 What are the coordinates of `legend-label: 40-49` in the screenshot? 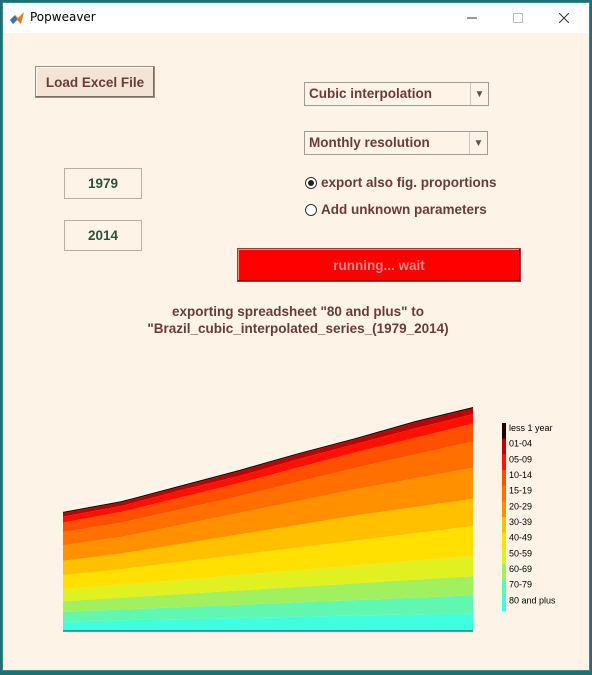 It's located at (520, 538).